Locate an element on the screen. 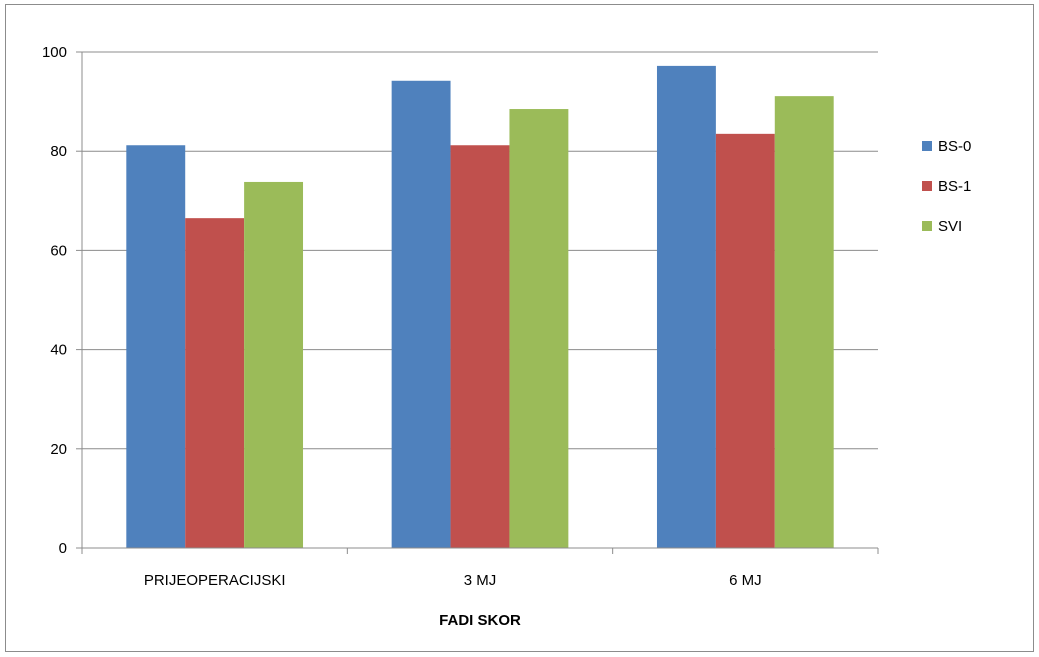  y-tick-label: 80 is located at coordinates (58, 151).